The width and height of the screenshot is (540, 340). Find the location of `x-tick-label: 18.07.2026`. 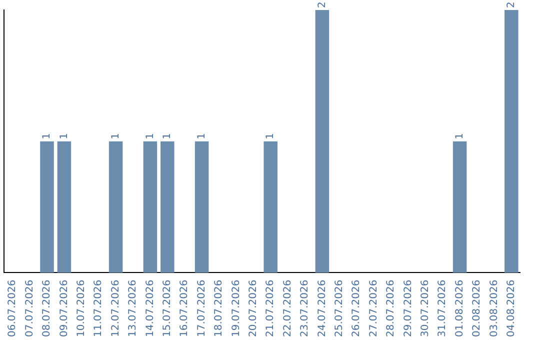

x-tick-label: 18.07.2026 is located at coordinates (219, 309).